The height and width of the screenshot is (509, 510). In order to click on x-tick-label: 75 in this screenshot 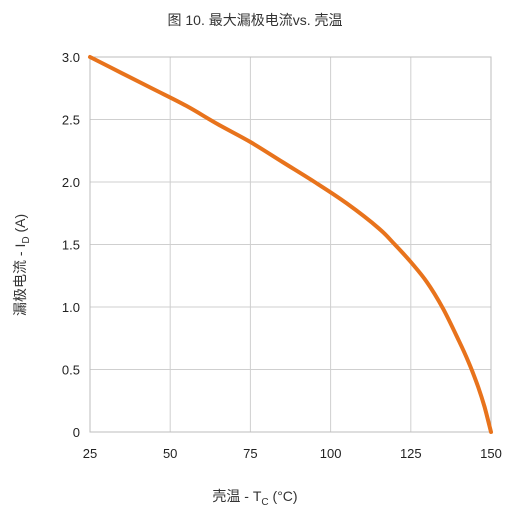, I will do `click(250, 453)`.